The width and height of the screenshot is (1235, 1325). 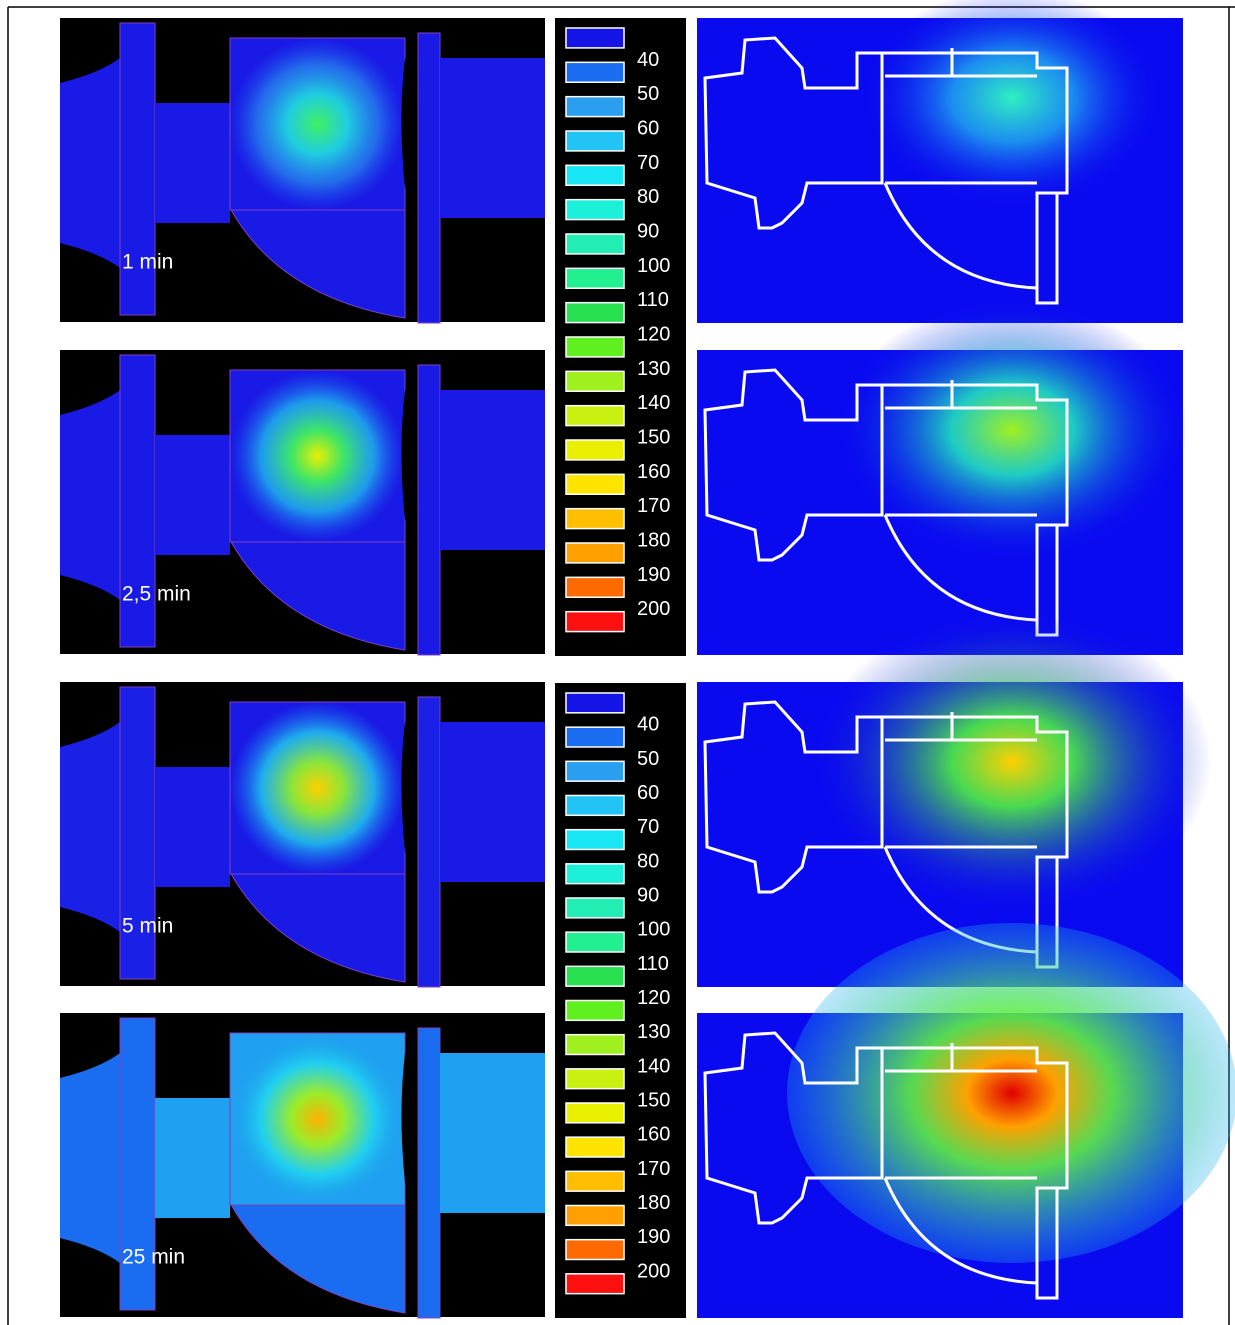 What do you see at coordinates (653, 1101) in the screenshot?
I see `legend-label: 150` at bounding box center [653, 1101].